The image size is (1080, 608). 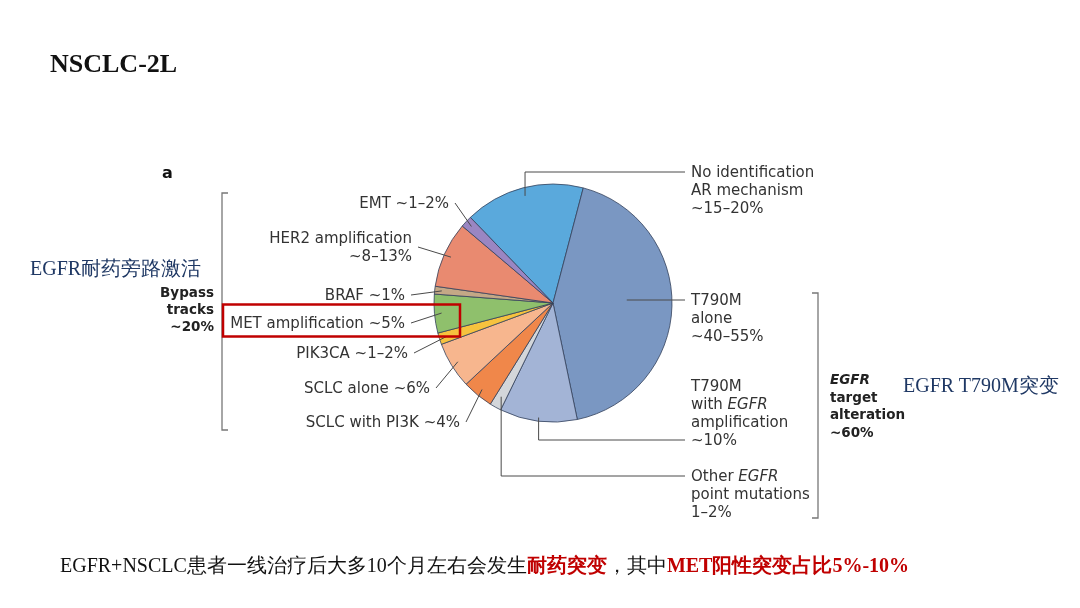 What do you see at coordinates (323, 353) in the screenshot?
I see `slice-label: PIK3CA` at bounding box center [323, 353].